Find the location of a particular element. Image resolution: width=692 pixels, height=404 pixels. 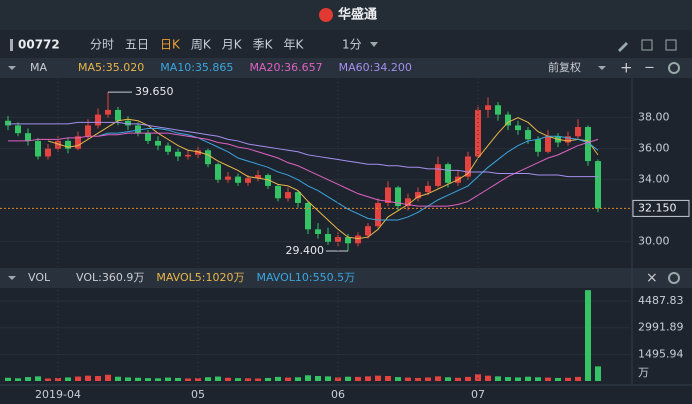

vol-indicator-name: VOL is located at coordinates (39, 277).